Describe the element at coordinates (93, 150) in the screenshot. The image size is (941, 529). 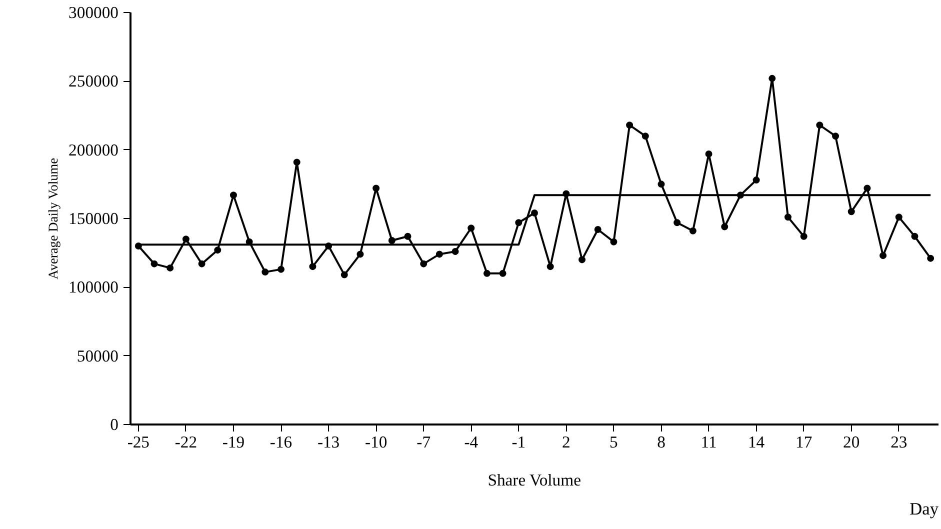
I see `y-tick-label: 200000` at that location.